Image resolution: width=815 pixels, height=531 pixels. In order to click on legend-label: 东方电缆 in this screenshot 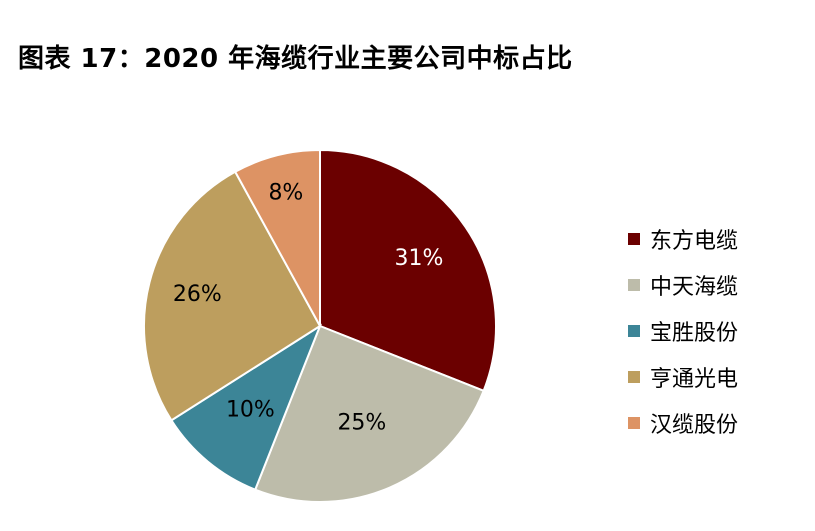, I will do `click(694, 241)`.